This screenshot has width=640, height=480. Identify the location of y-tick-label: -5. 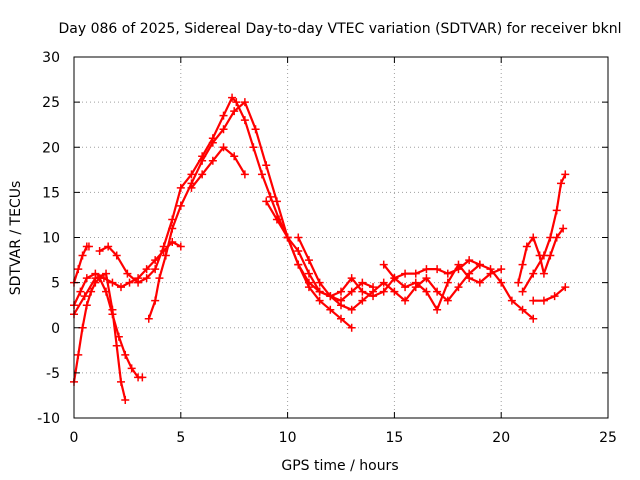
(53, 374).